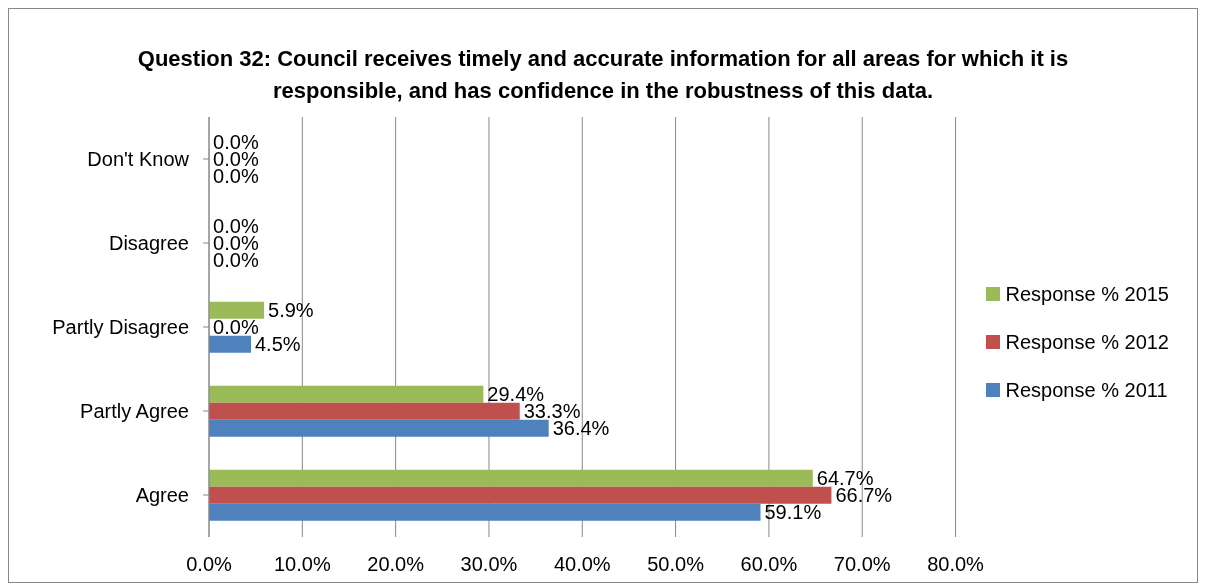 This screenshot has height=587, width=1208. What do you see at coordinates (862, 564) in the screenshot?
I see `x-tick-label: 70.0%` at bounding box center [862, 564].